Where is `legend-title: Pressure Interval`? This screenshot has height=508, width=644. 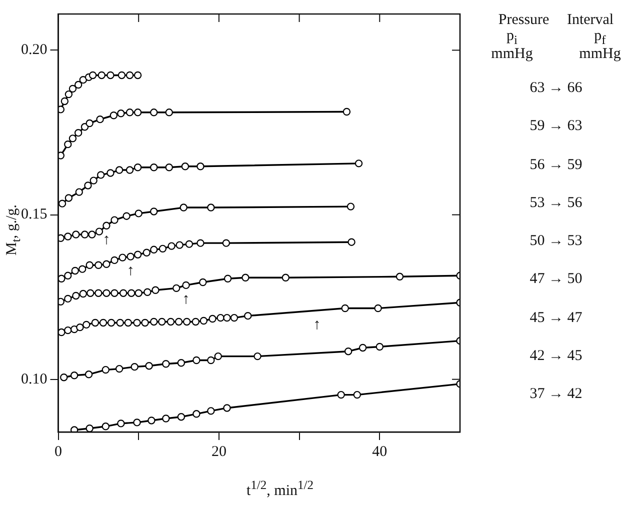 legend-title: Pressure Interval is located at coordinates (556, 20).